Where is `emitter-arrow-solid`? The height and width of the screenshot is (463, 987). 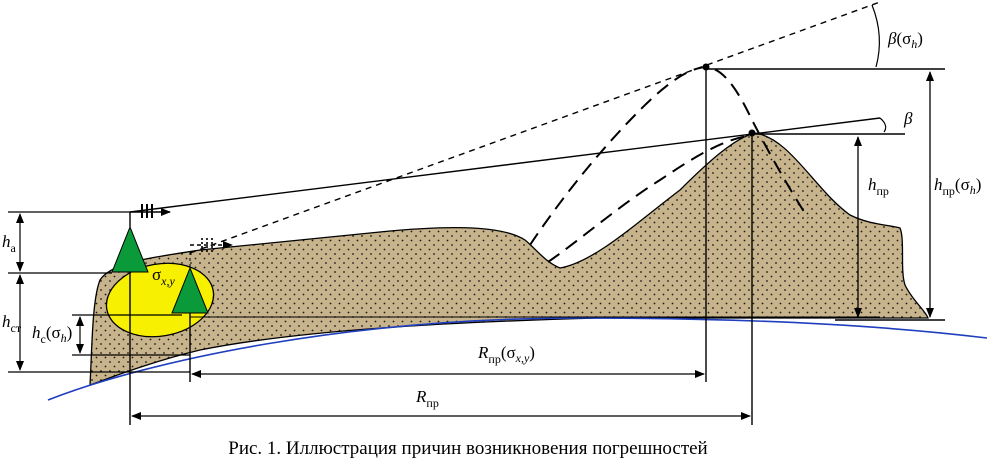 emitter-arrow-solid is located at coordinates (150, 215).